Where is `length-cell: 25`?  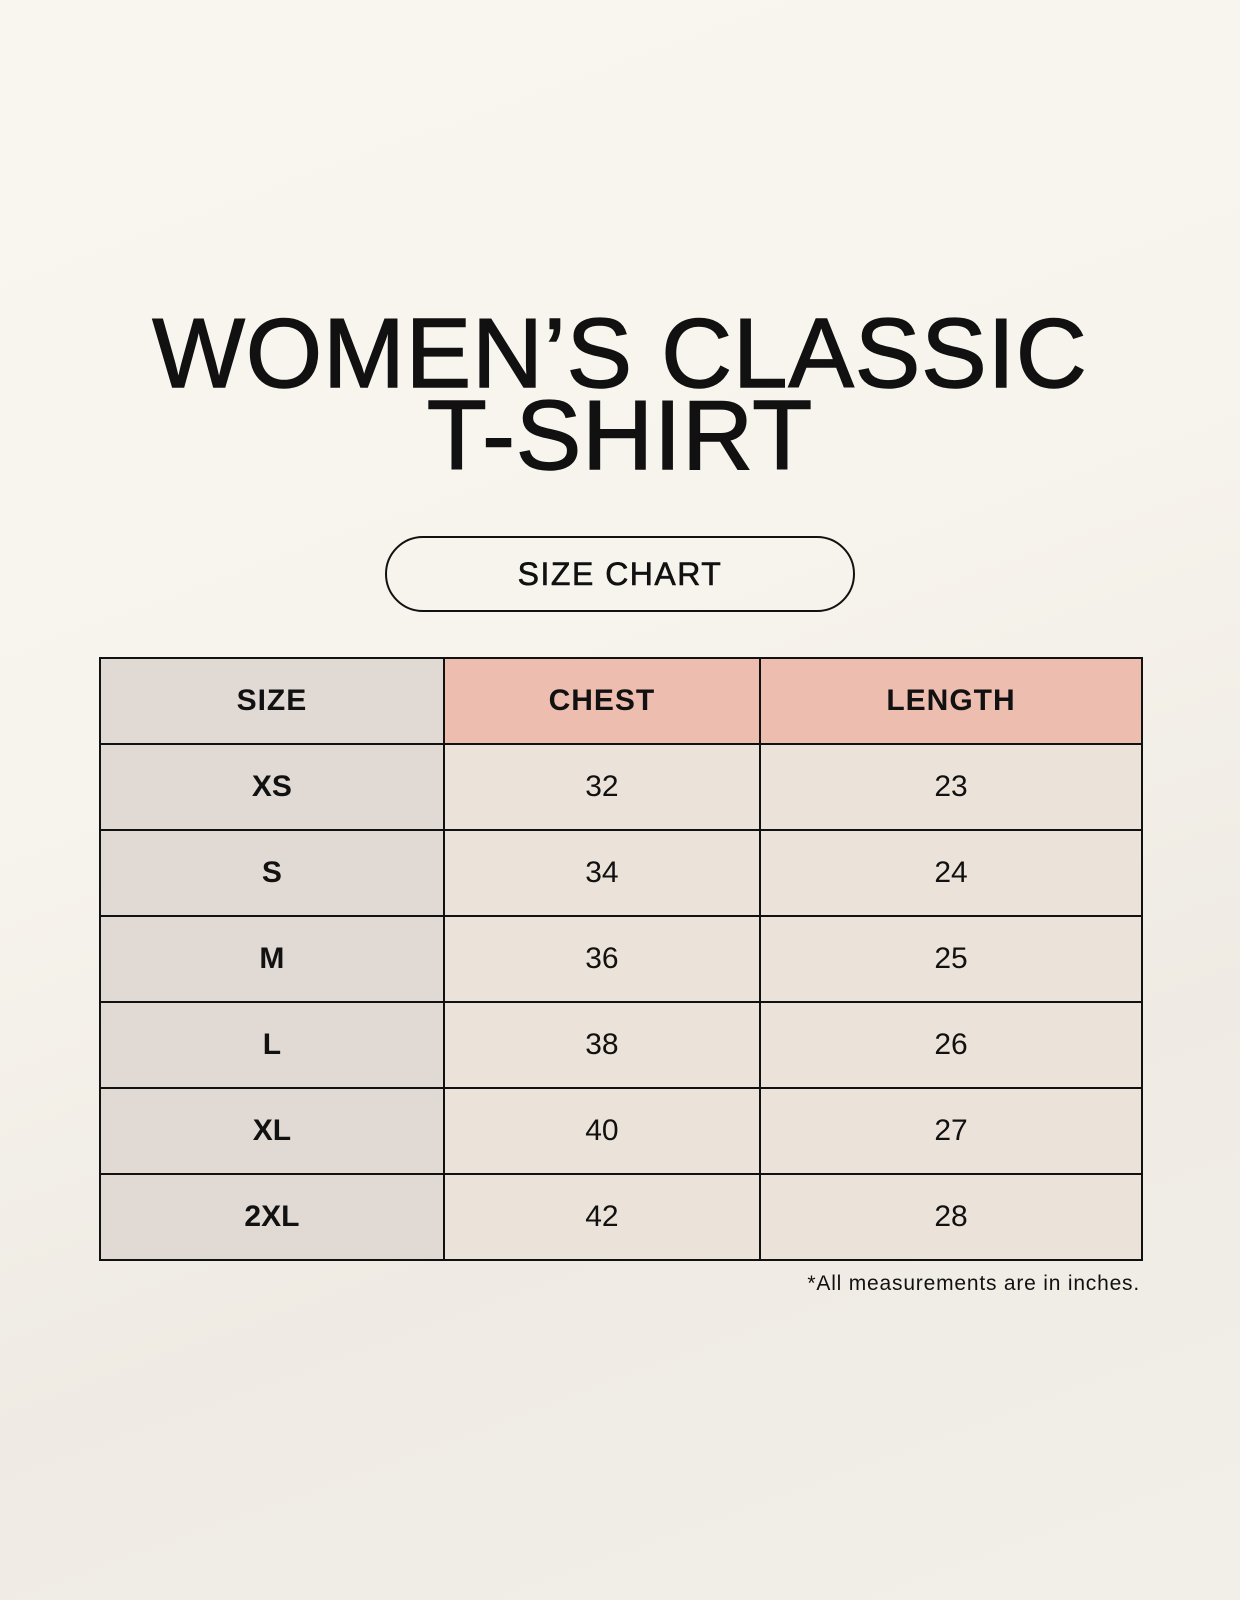
length-cell: 25 is located at coordinates (951, 959).